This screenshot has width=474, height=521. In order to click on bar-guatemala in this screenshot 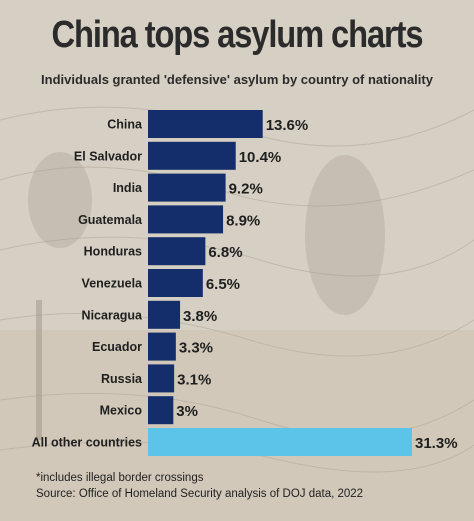, I will do `click(186, 219)`.